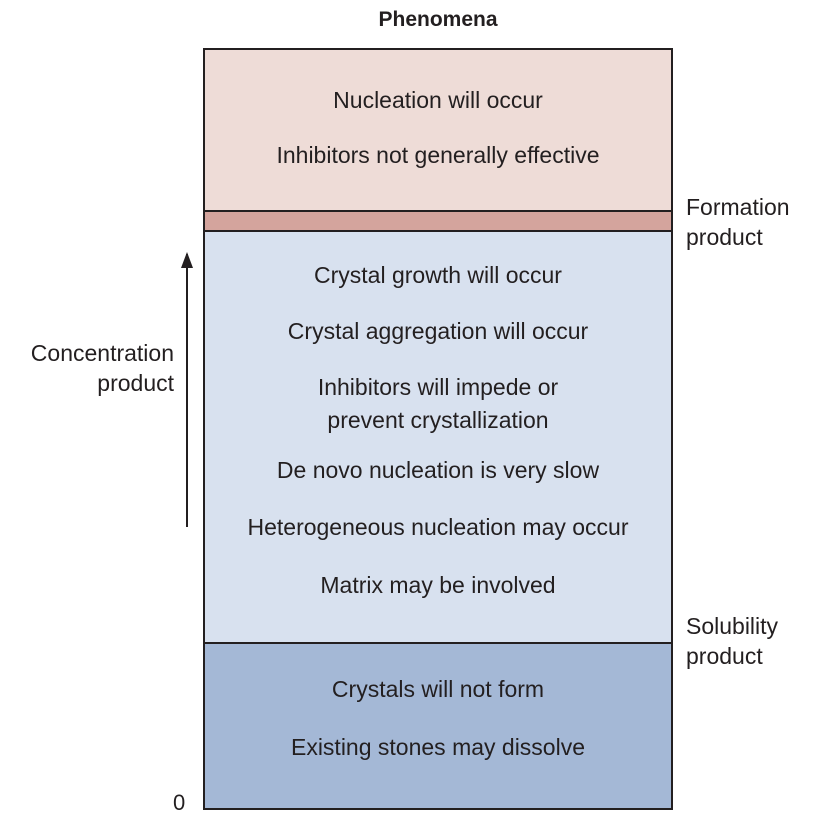 This screenshot has width=814, height=816. What do you see at coordinates (102, 368) in the screenshot?
I see `concentration-product-label: Concentration product` at bounding box center [102, 368].